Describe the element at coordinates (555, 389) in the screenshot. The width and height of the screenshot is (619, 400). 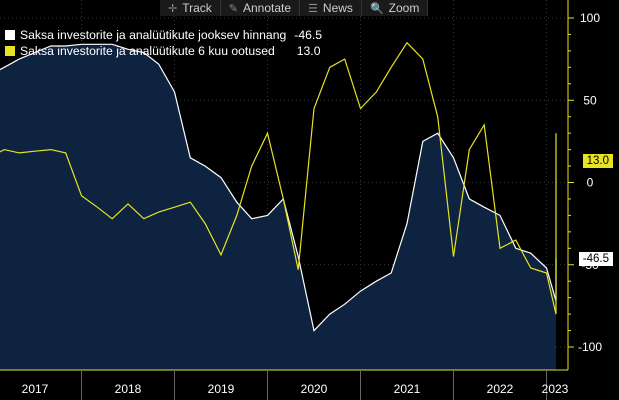
I see `x-tick-label-6: 2023` at that location.